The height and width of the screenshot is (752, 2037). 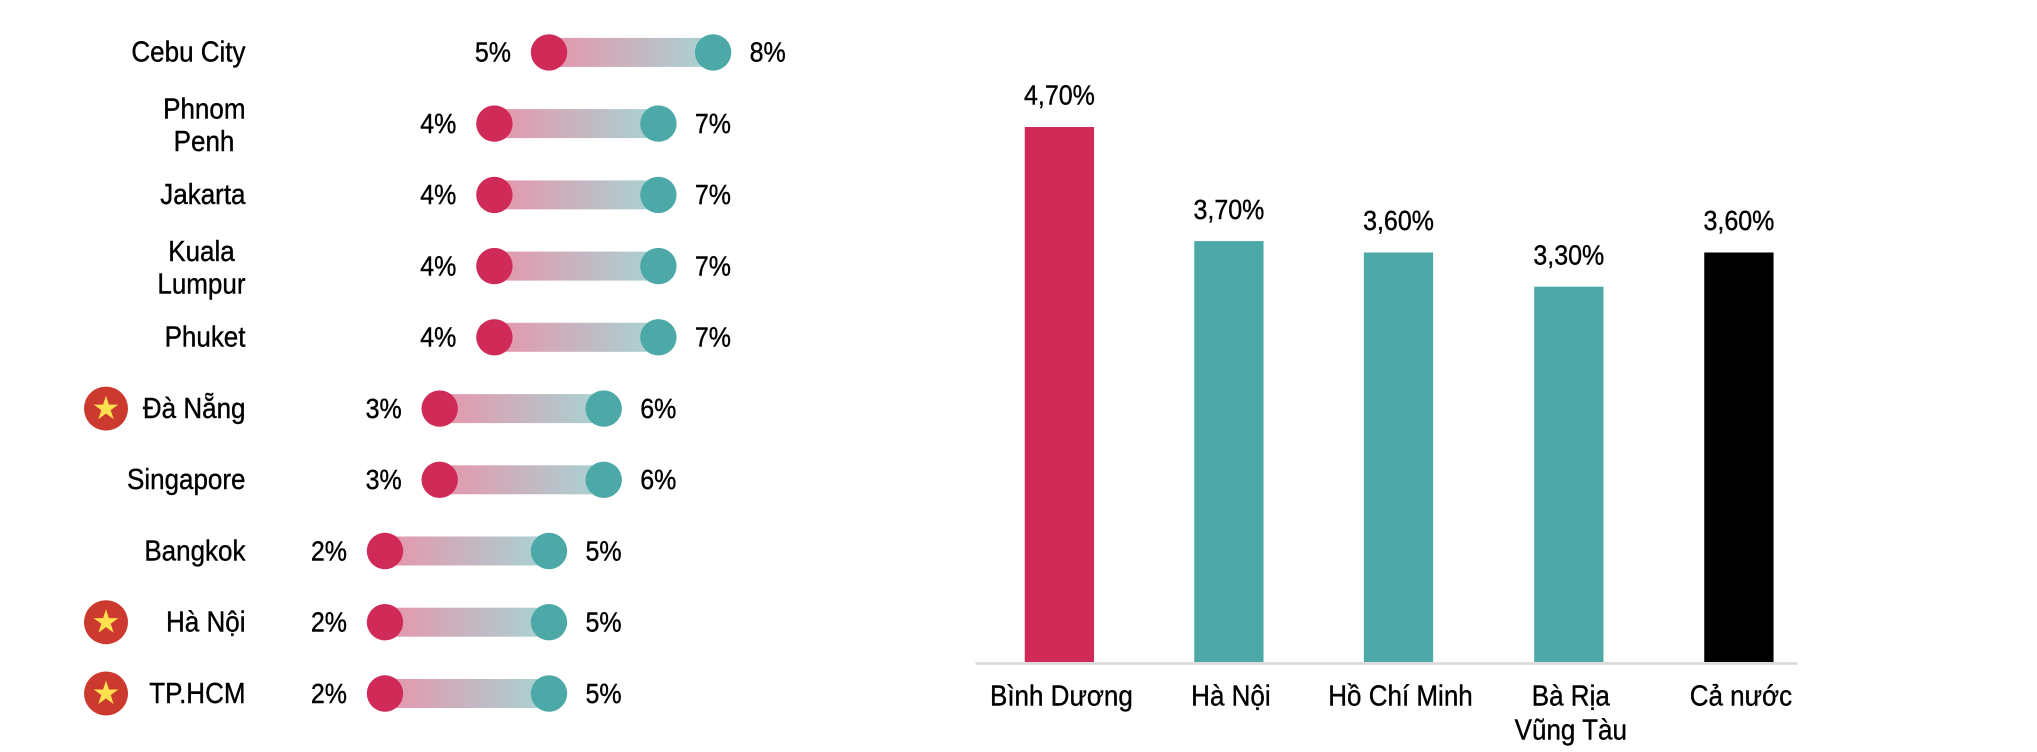 I want to click on svg-text: 8%, so click(x=768, y=52).